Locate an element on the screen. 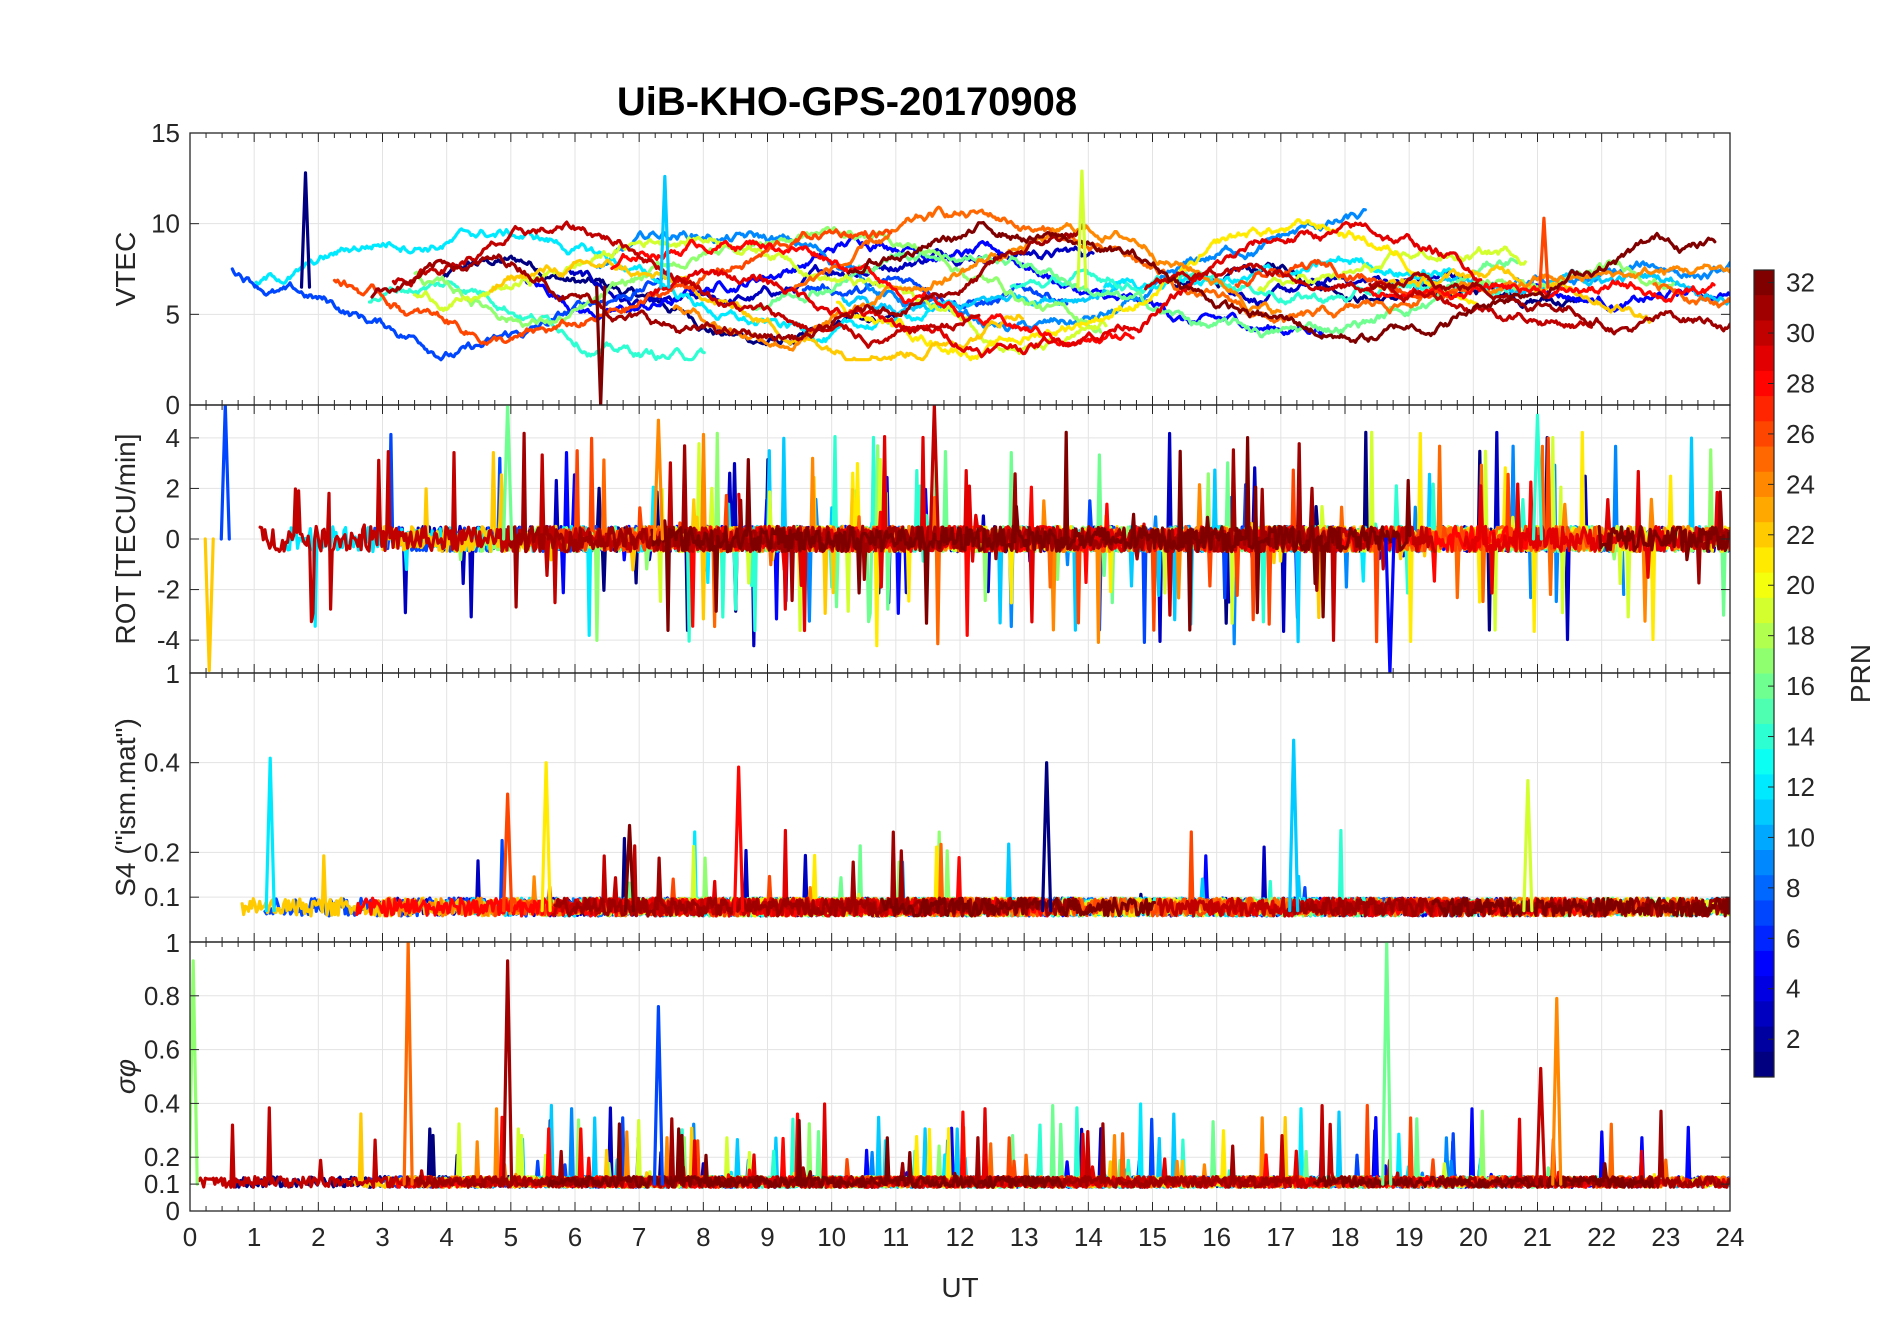 Image resolution: width=1902 pixels, height=1330 pixels. colorbar-tick-label: 20 is located at coordinates (1800, 585).